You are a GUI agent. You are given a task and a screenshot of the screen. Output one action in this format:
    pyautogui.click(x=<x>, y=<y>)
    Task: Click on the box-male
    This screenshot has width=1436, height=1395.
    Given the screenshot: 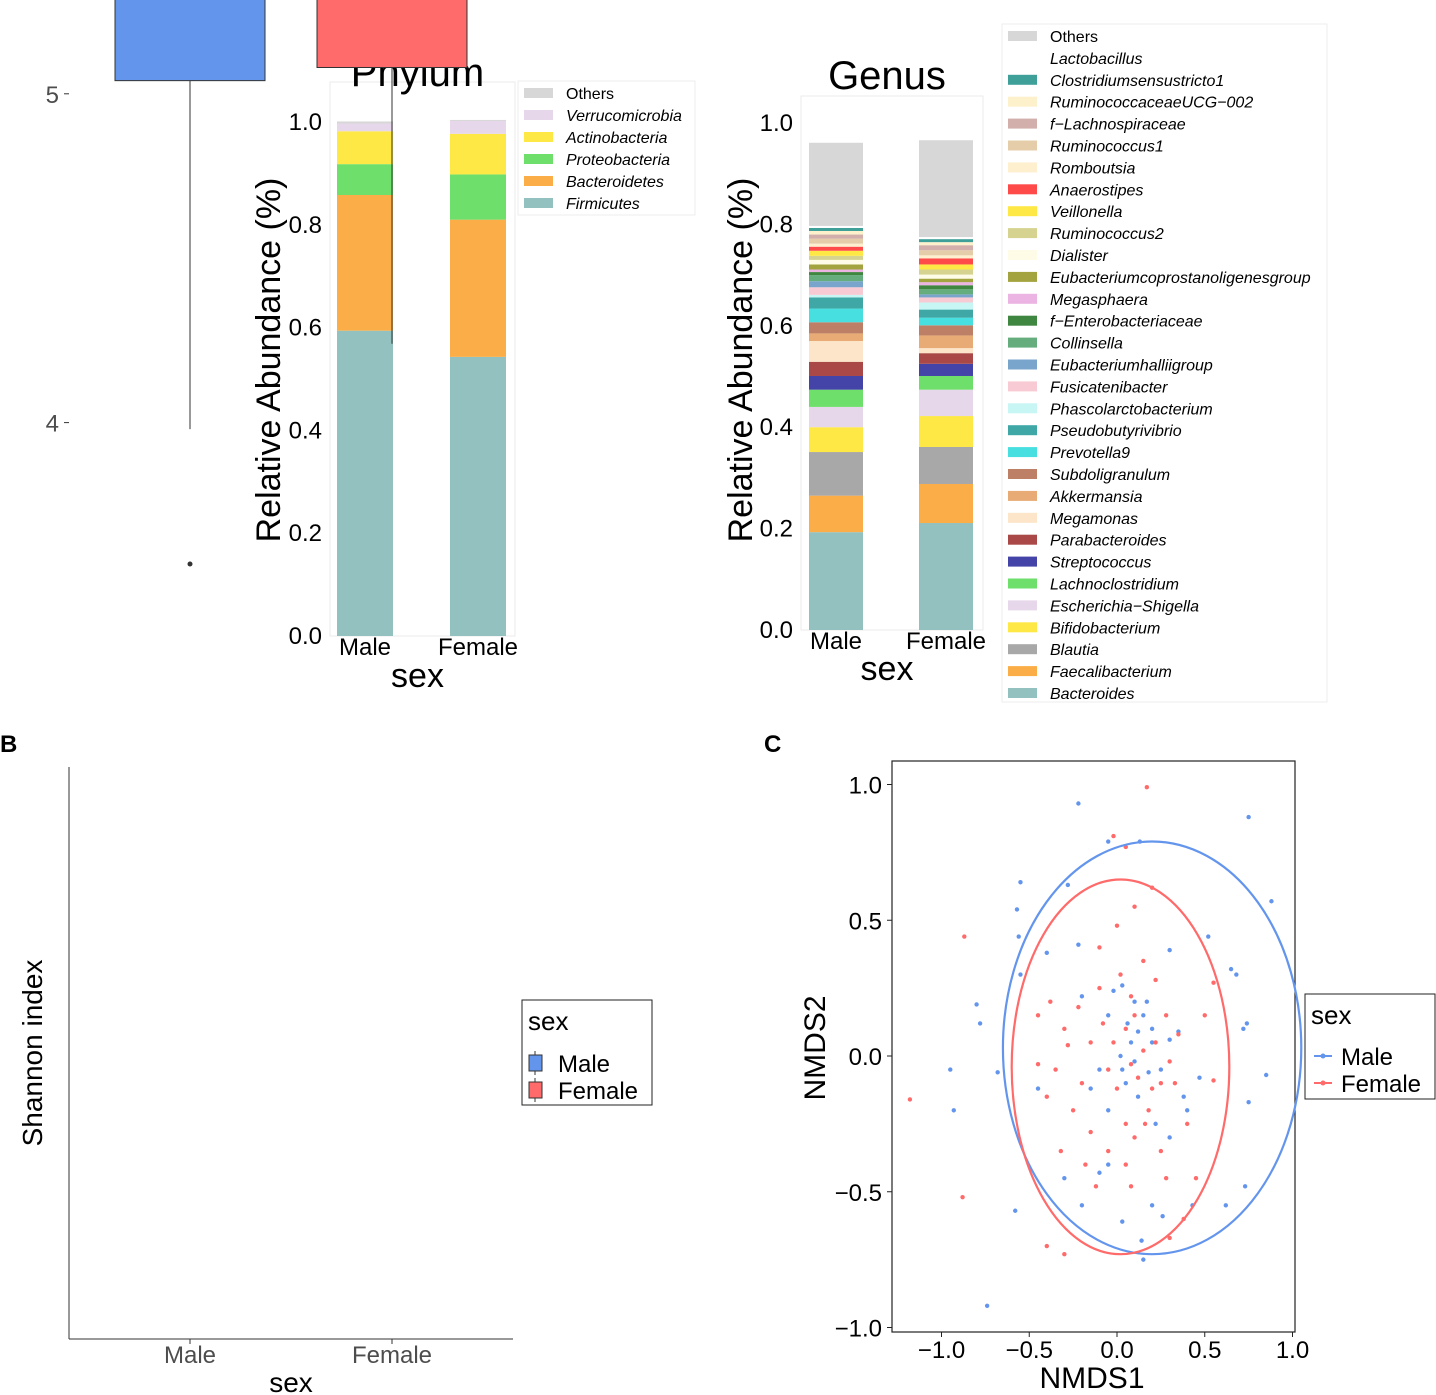 What is the action you would take?
    pyautogui.click(x=190, y=41)
    